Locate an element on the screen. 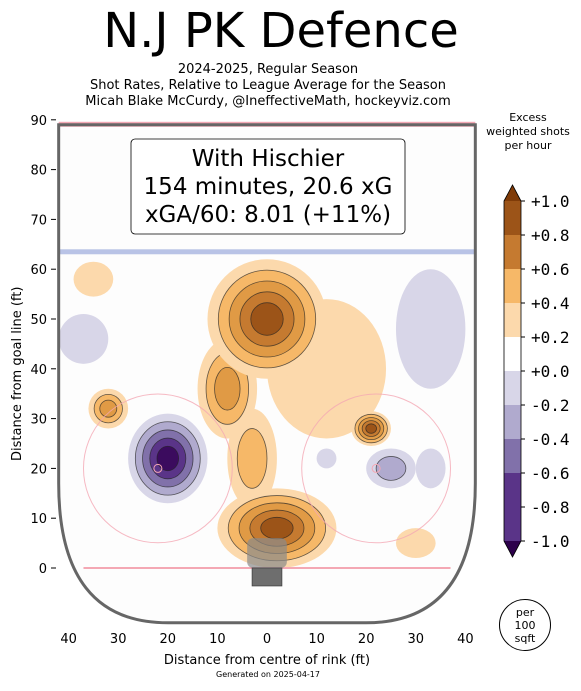  unit-badge: per 100 sqft is located at coordinates (525, 625).